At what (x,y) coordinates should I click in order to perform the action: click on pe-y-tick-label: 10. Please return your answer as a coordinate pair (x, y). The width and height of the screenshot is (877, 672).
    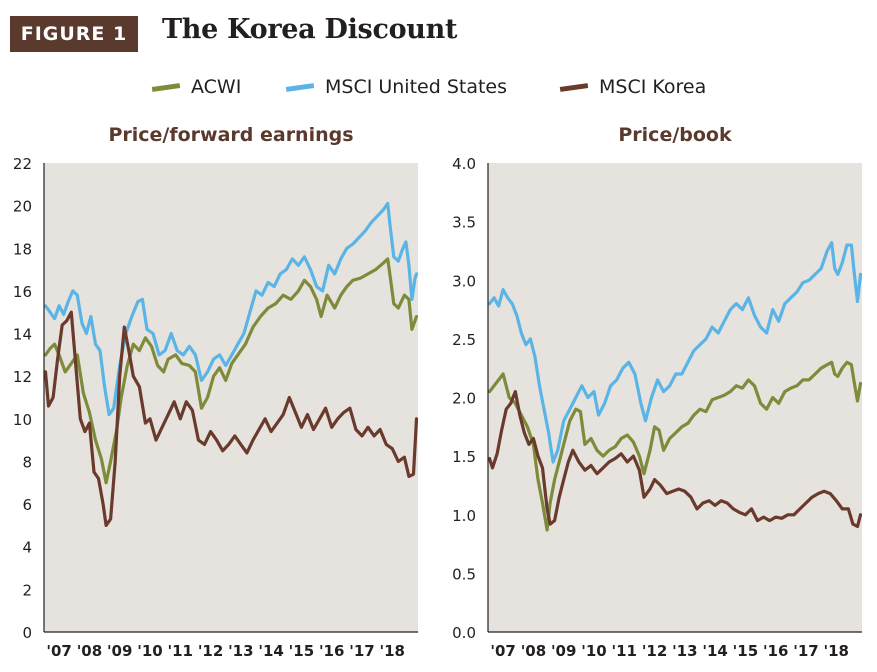
    Looking at the image, I should click on (22, 420).